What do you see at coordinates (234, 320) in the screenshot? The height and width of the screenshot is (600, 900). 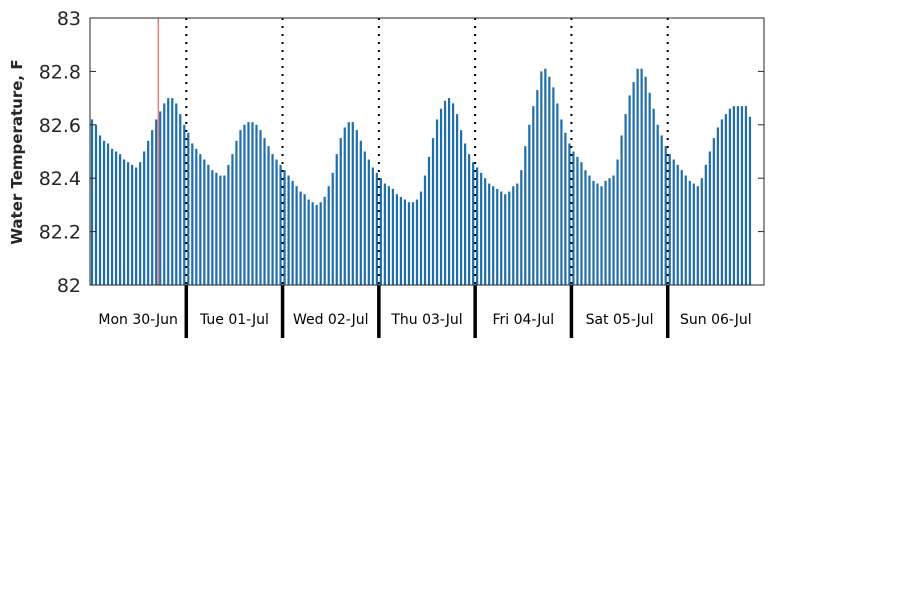 I see `day-label: Tue 01-Jul` at bounding box center [234, 320].